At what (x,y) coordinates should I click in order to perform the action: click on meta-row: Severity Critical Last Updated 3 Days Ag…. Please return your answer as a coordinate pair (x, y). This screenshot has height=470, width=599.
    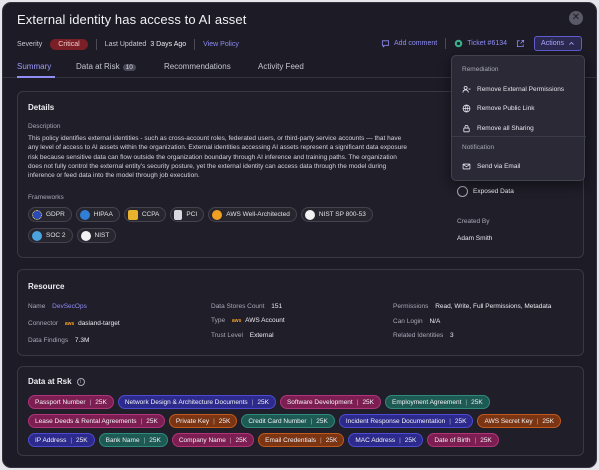
    Looking at the image, I should click on (128, 44).